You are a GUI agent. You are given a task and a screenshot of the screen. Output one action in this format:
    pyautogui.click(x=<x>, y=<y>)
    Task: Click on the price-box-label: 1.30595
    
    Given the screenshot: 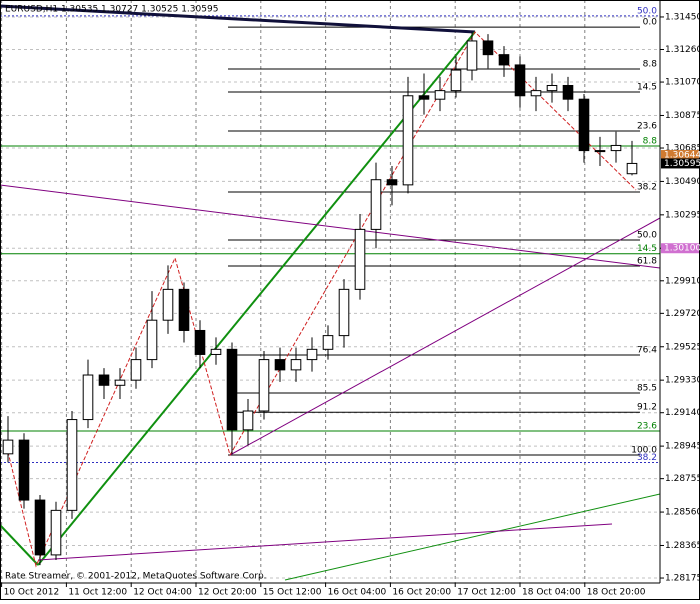 What is the action you would take?
    pyautogui.click(x=682, y=164)
    